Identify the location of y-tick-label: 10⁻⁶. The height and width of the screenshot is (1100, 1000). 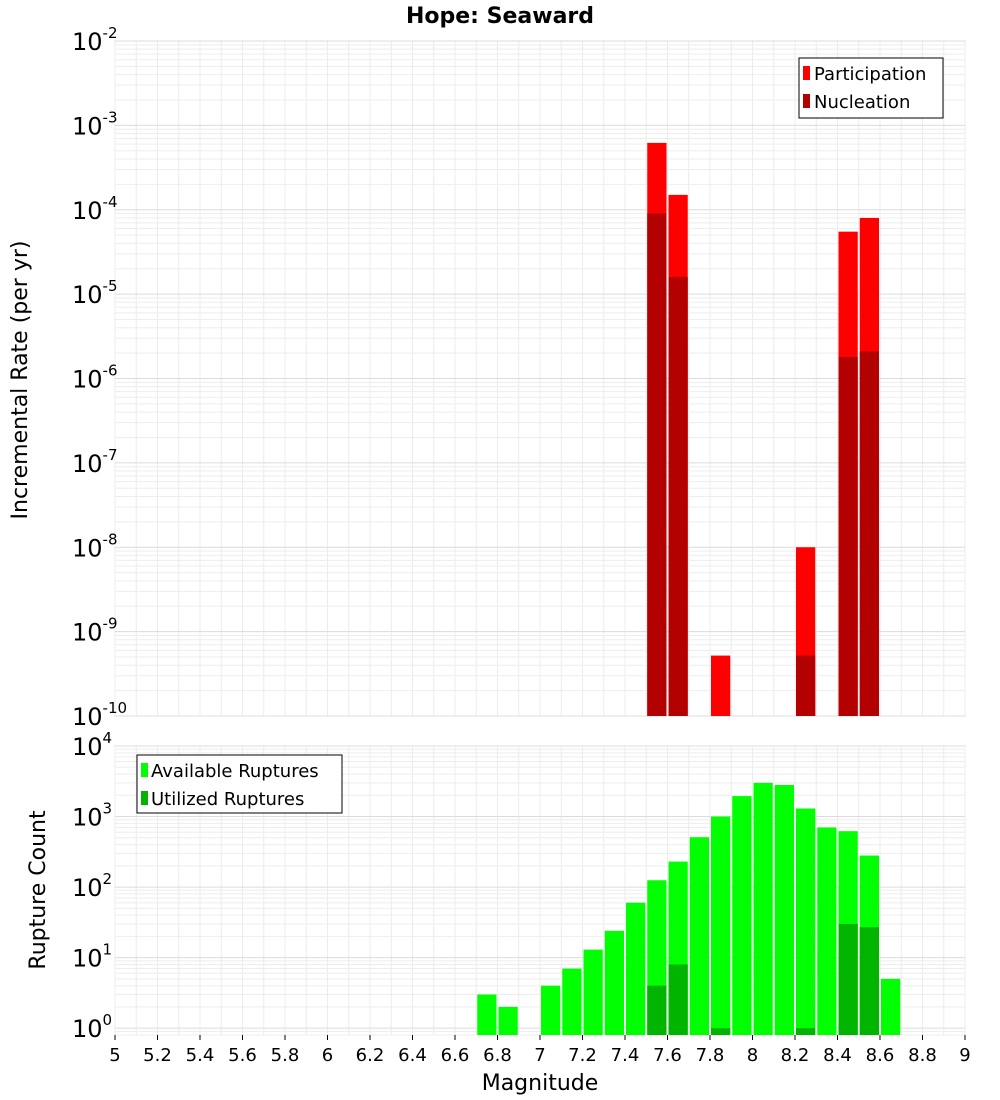
(95, 378).